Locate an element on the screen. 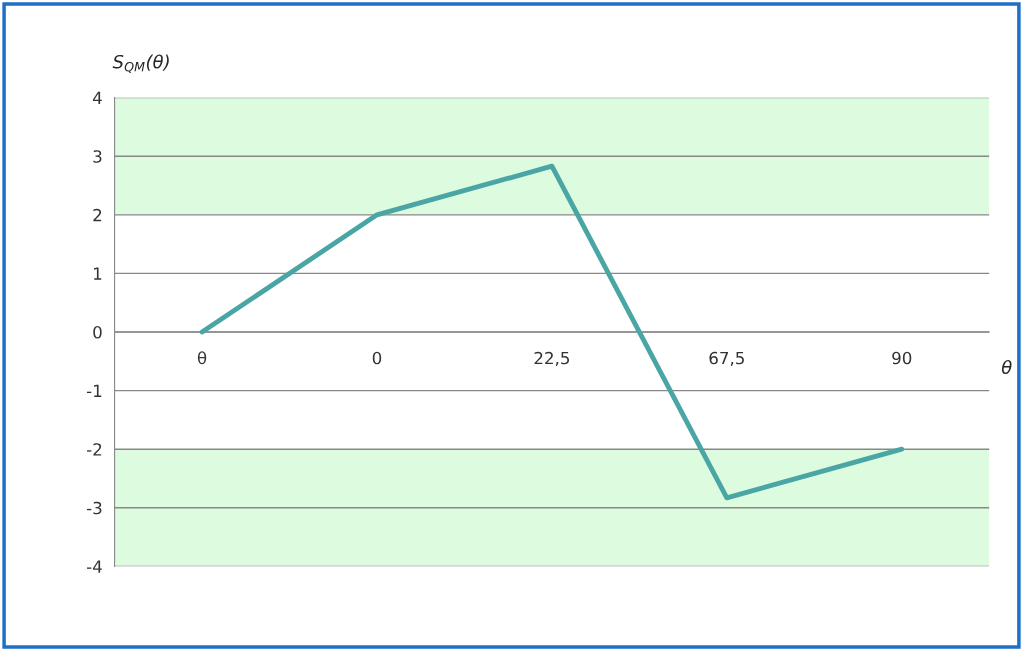 This screenshot has height=651, width=1023. x-tick-label: 22,5 is located at coordinates (552, 359).